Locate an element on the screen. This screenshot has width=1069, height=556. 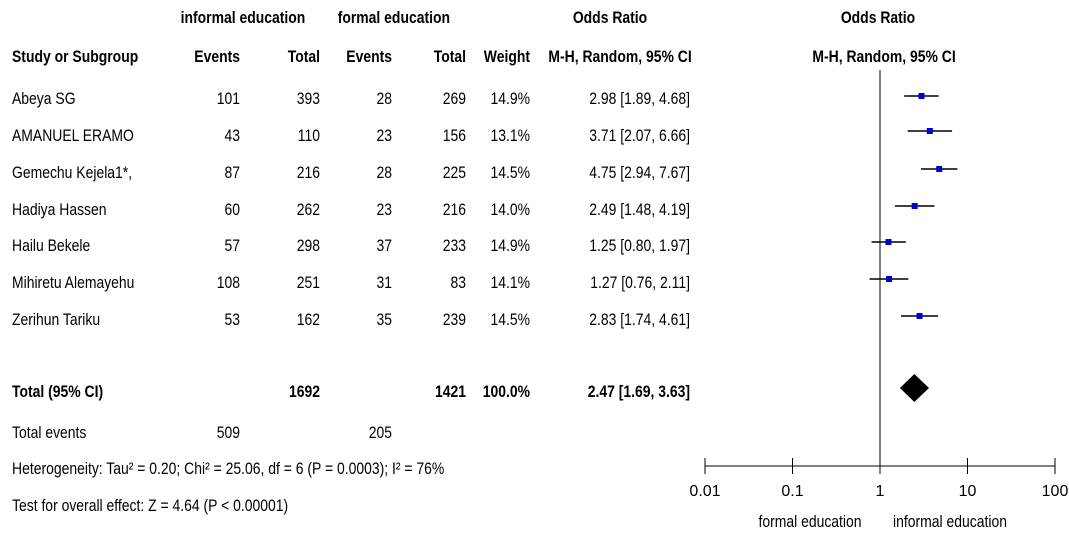
x-tick-label: 0.1 is located at coordinates (792, 491).